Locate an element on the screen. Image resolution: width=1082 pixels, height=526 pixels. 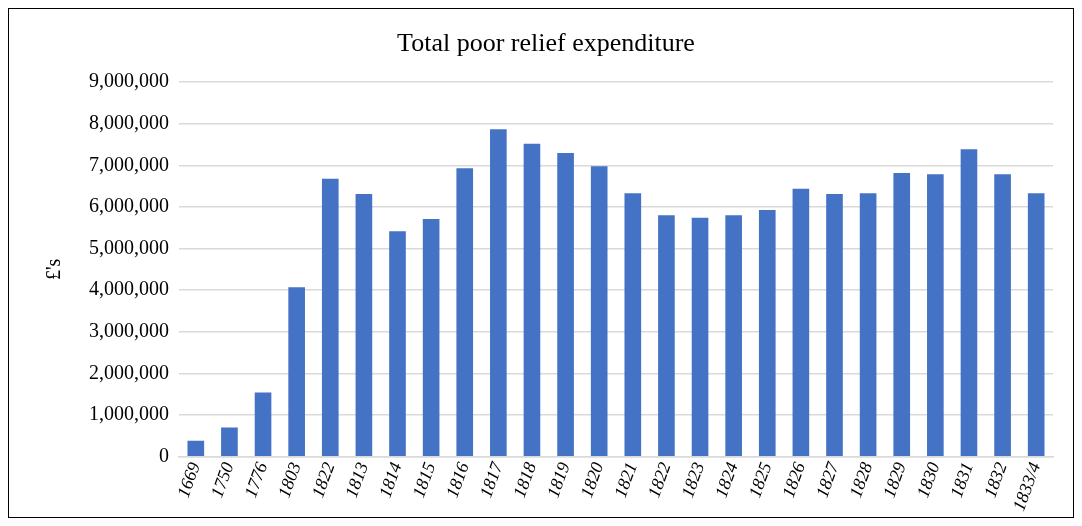
y-tick-label: 1,000,000 is located at coordinates (129, 413).